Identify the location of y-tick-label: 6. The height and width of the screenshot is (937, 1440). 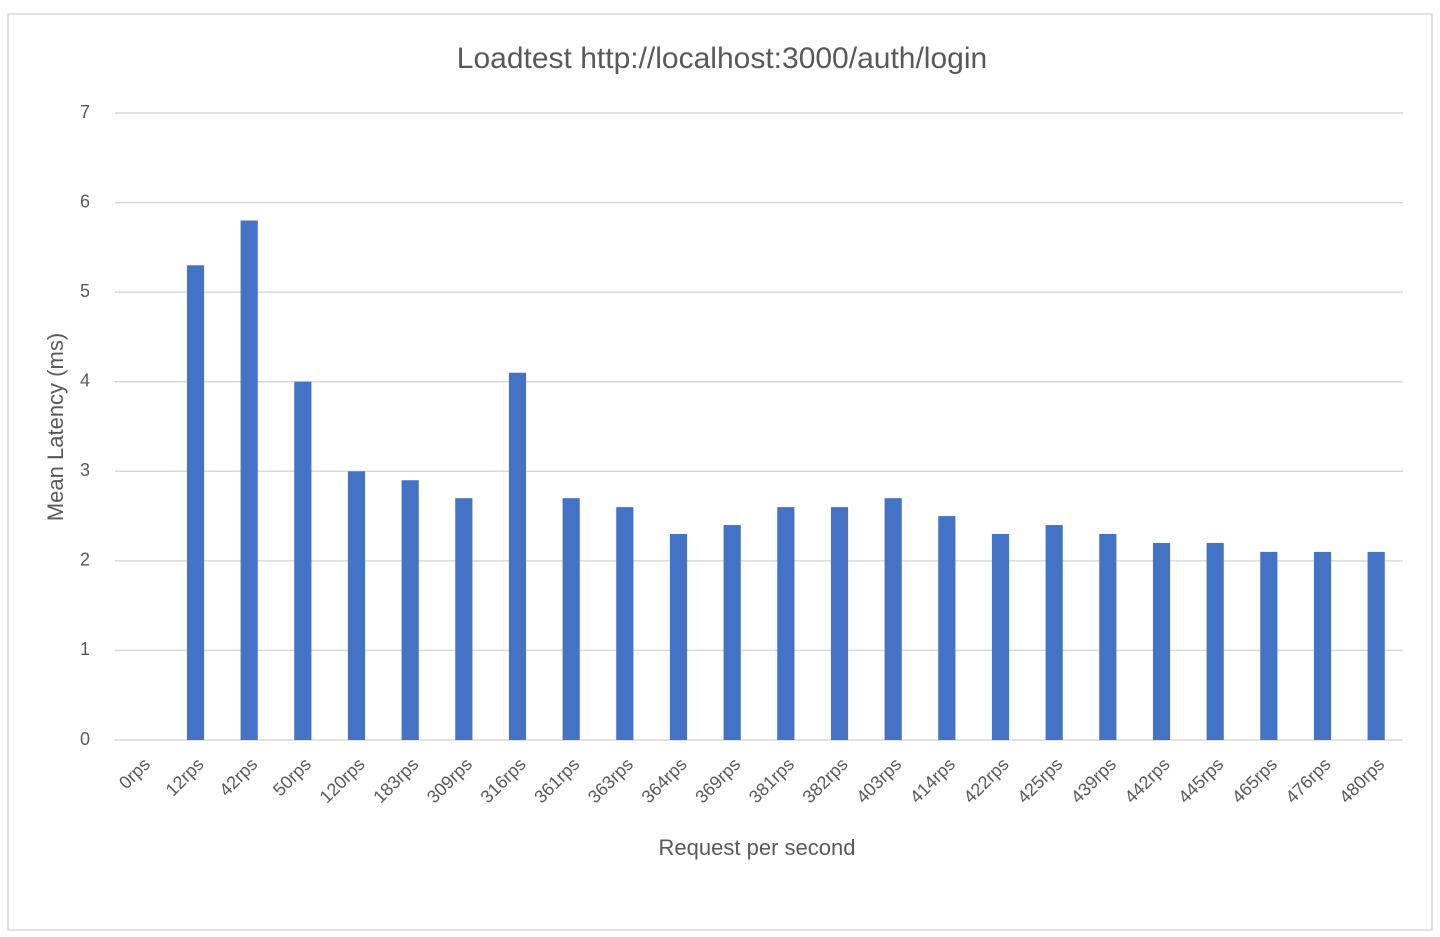
(85, 201).